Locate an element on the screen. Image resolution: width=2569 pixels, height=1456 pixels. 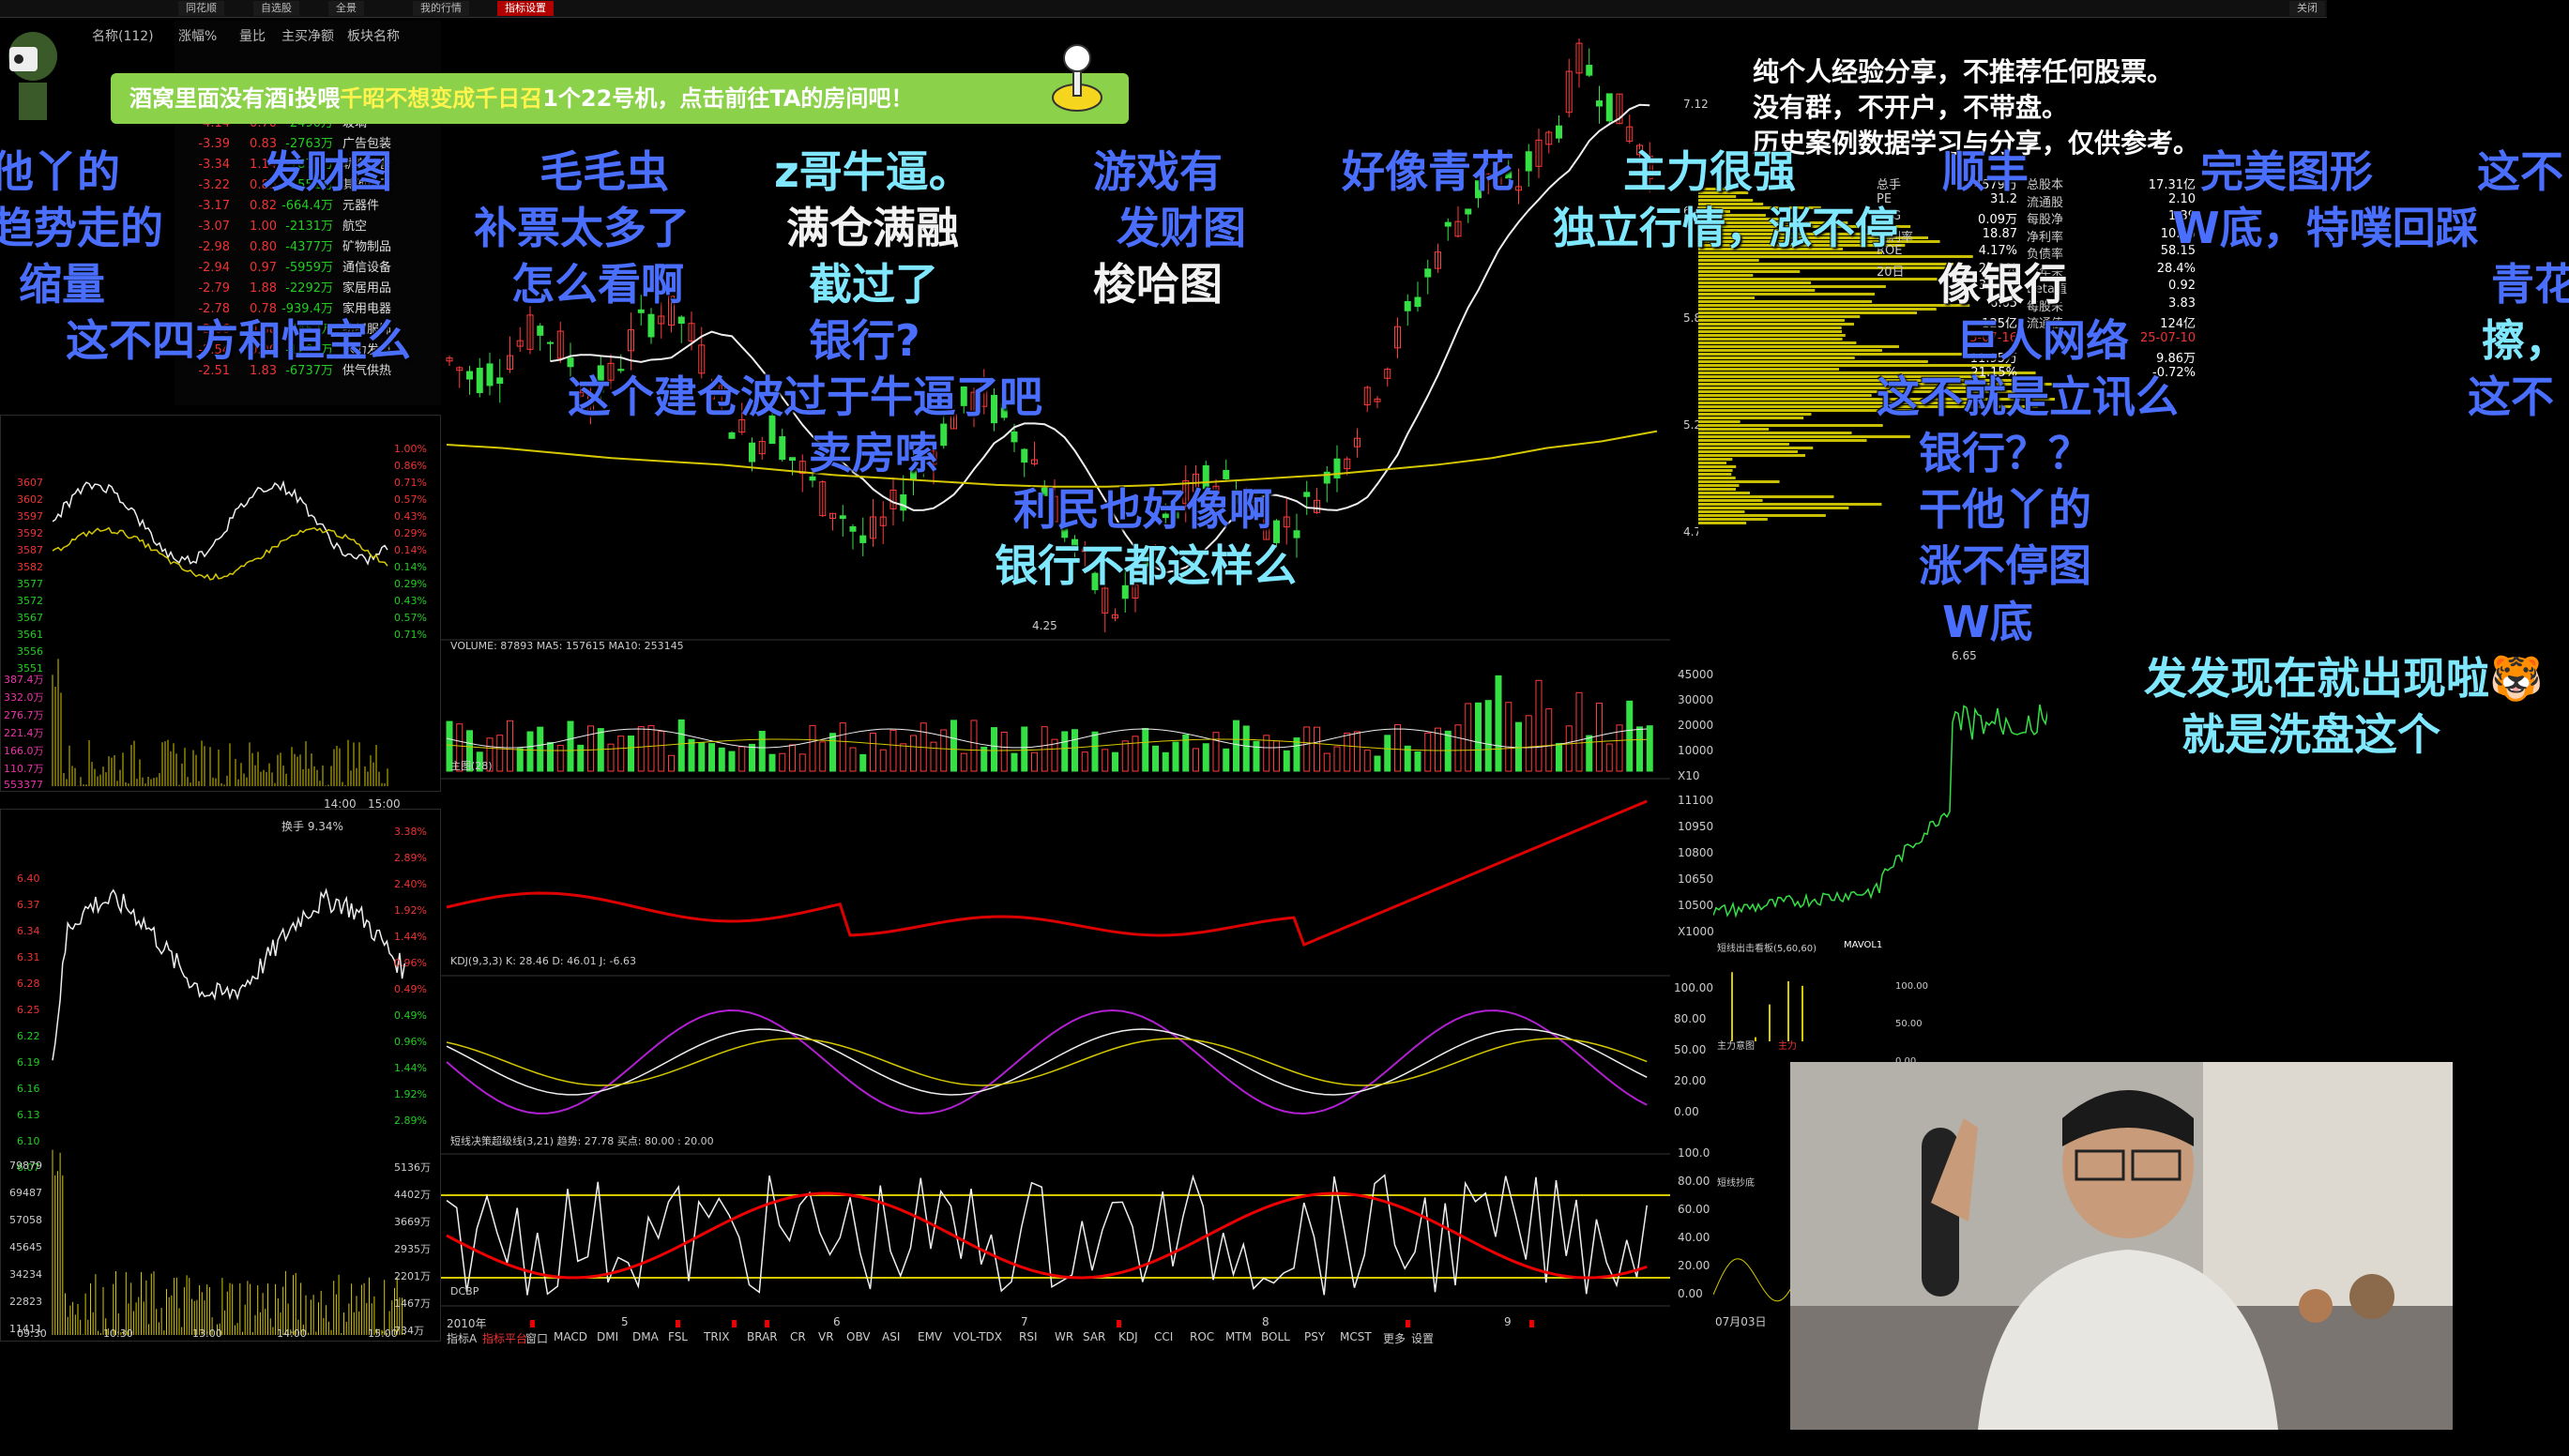
index-vol-tick: 110.7万 is located at coordinates (24, 769).